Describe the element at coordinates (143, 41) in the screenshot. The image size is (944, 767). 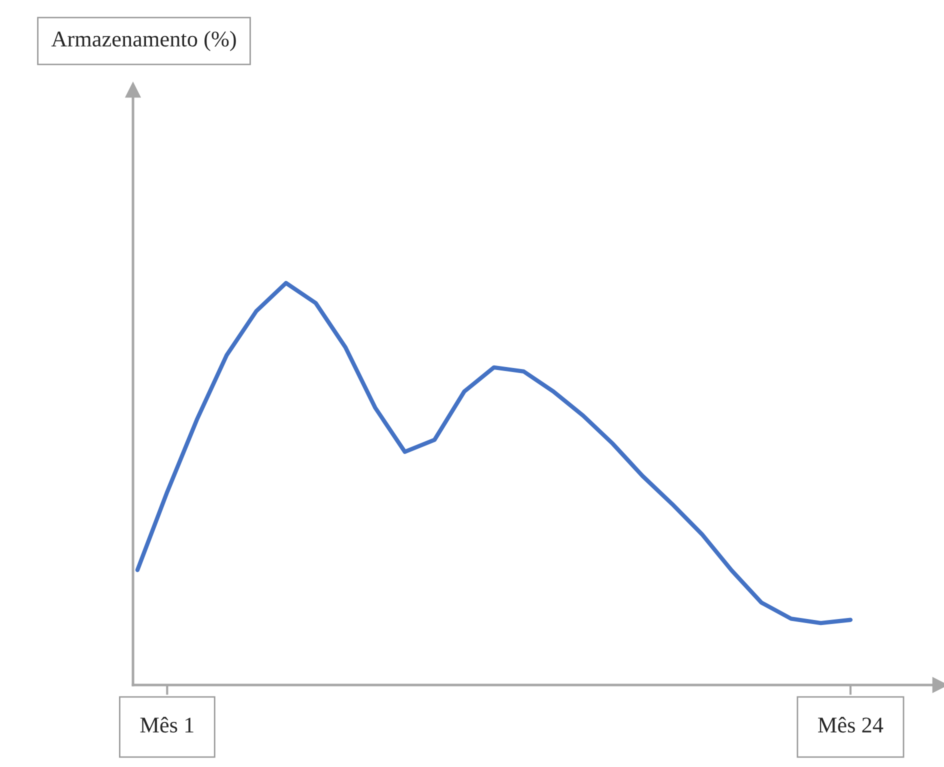
I see `text: Armazenamento (%)` at that location.